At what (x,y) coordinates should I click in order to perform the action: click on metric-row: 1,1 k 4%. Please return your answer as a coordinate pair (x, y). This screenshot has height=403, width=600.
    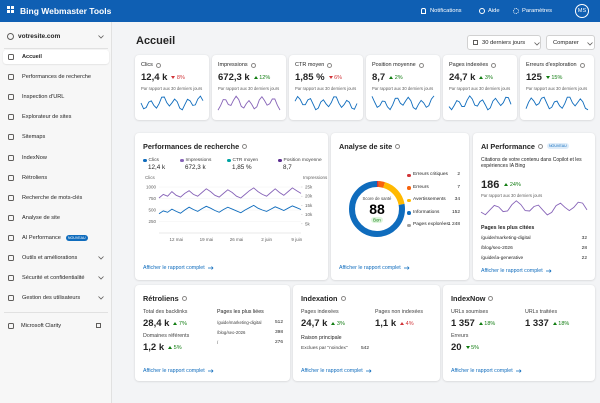
    Looking at the image, I should click on (415, 323).